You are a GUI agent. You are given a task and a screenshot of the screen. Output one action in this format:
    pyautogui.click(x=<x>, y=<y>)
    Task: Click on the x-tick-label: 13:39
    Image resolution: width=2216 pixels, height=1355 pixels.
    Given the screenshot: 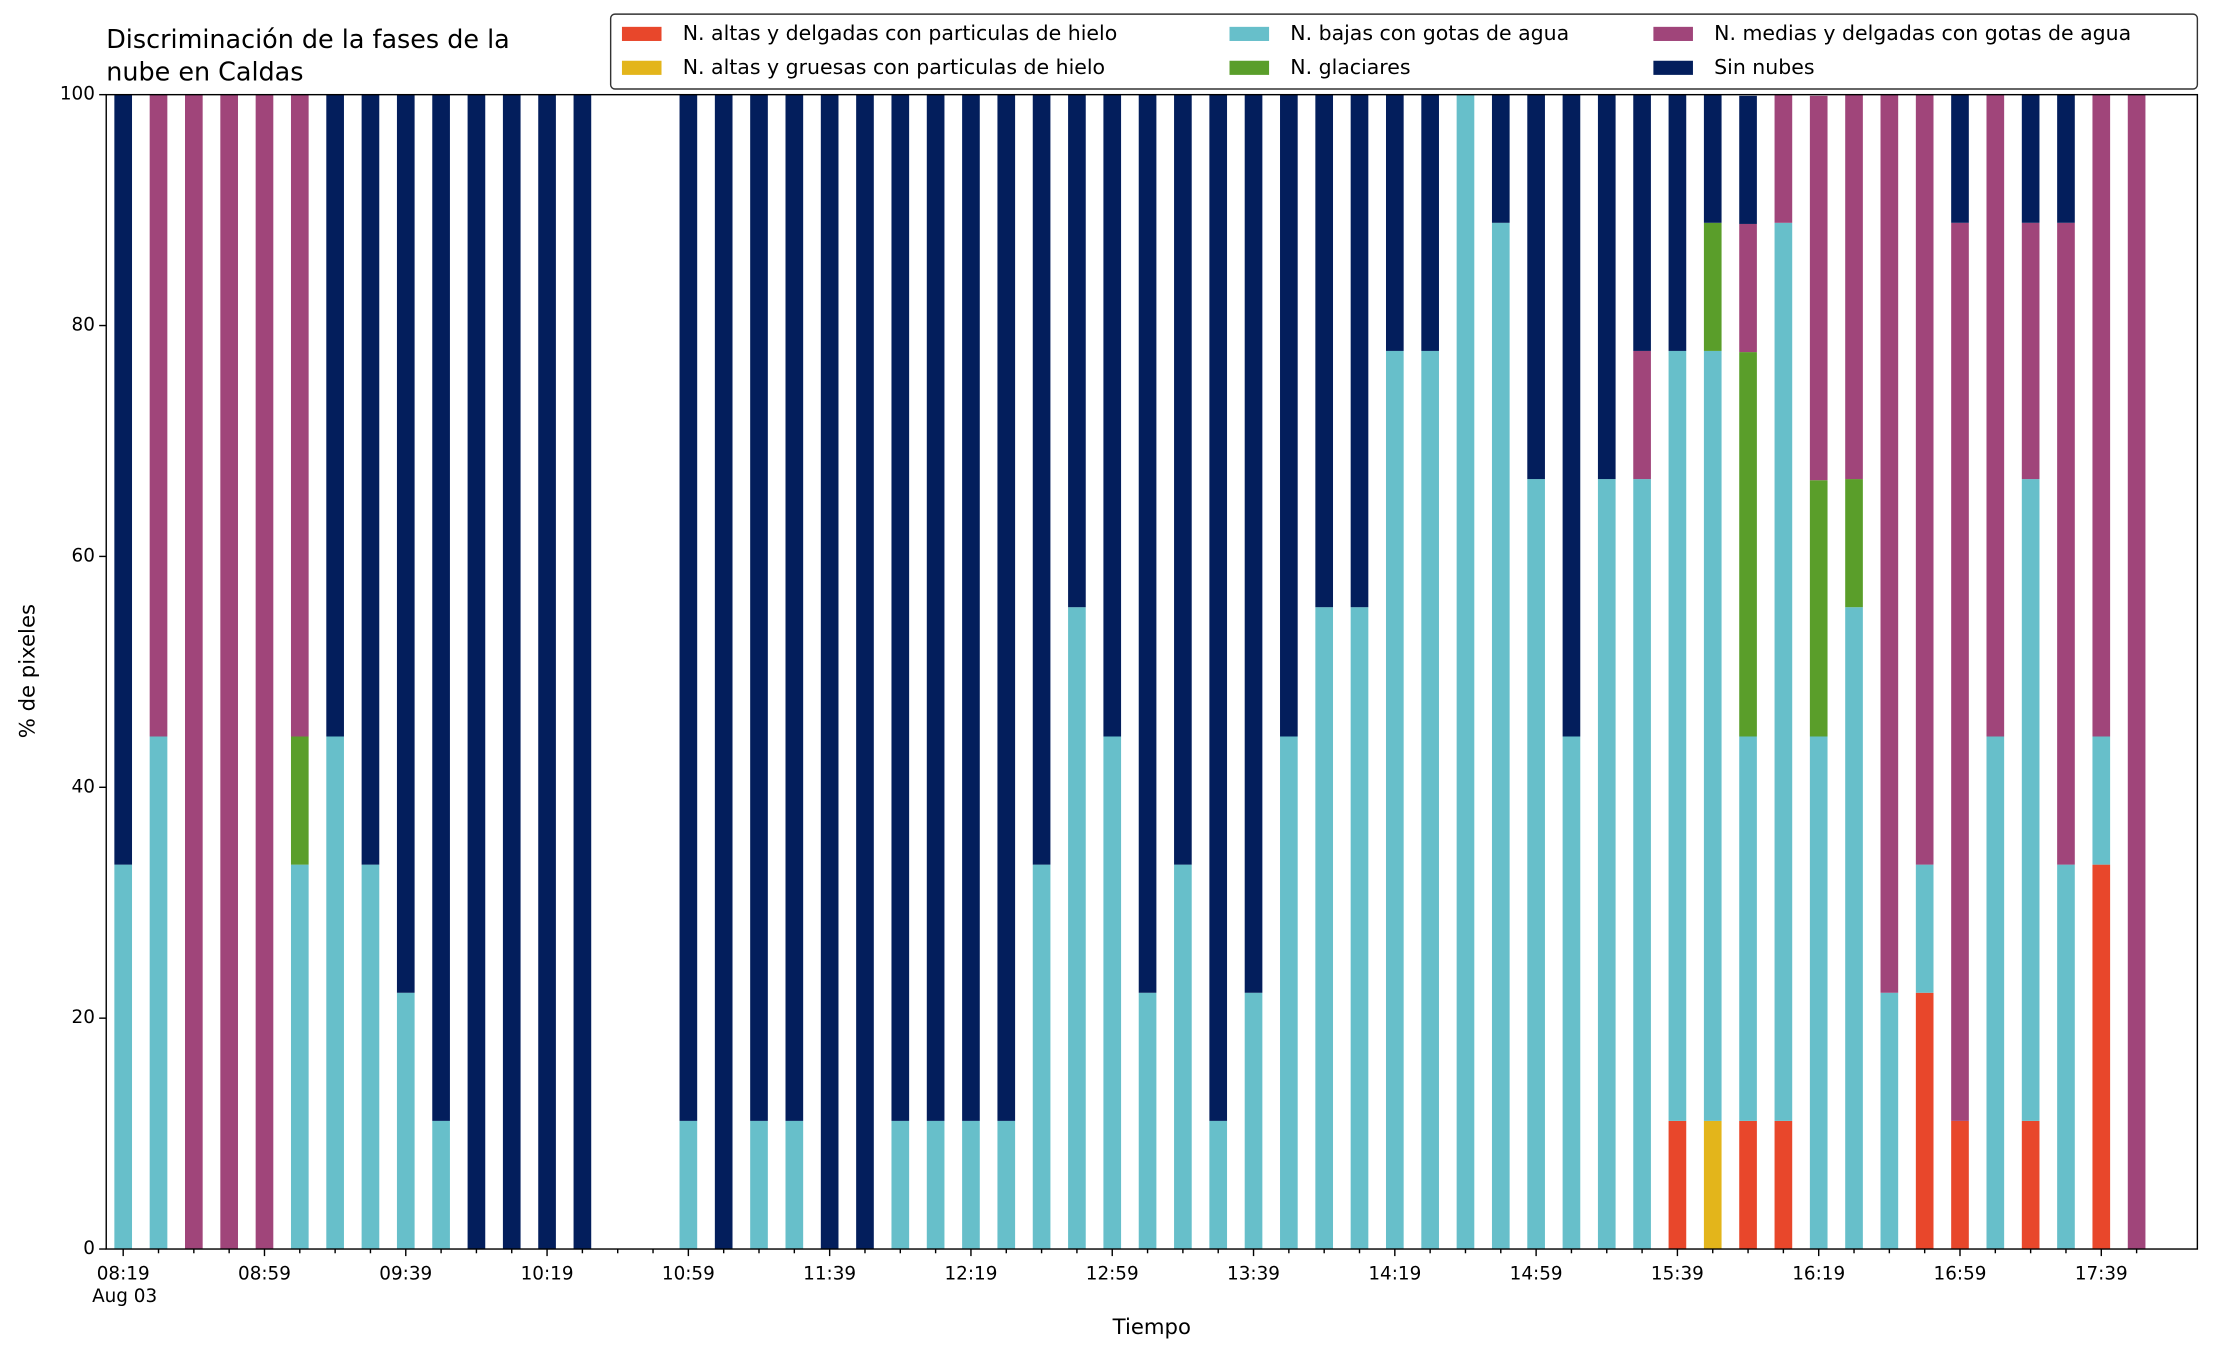 What is the action you would take?
    pyautogui.click(x=1253, y=1273)
    